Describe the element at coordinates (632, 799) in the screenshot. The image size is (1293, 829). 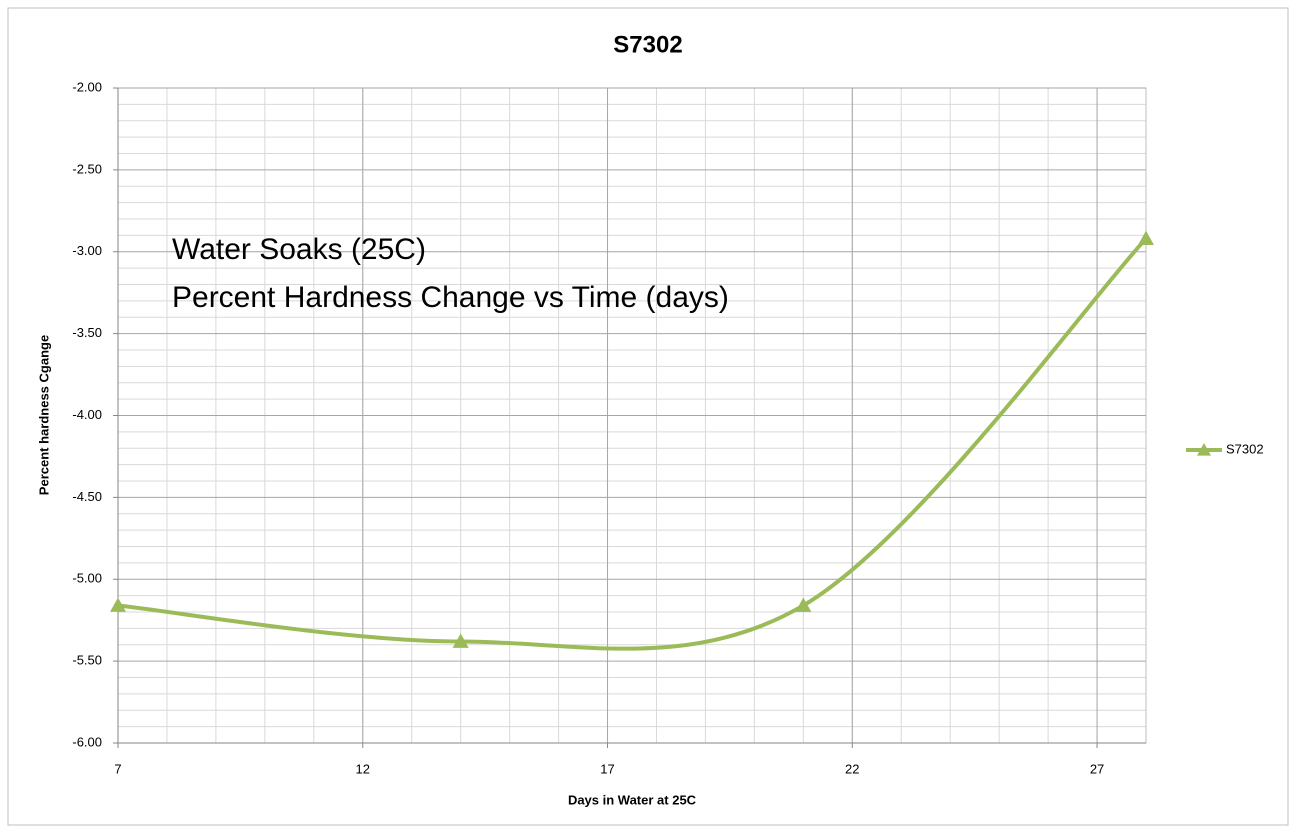
I see `x-axis-label: Days in Water at 25C` at that location.